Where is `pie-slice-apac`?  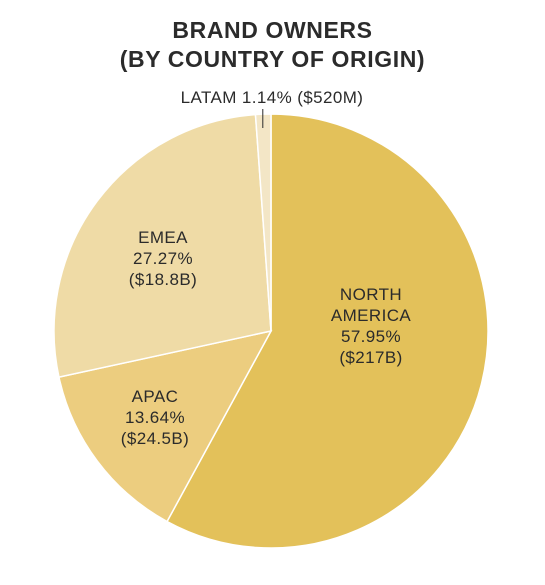 pie-slice-apac is located at coordinates (165, 426).